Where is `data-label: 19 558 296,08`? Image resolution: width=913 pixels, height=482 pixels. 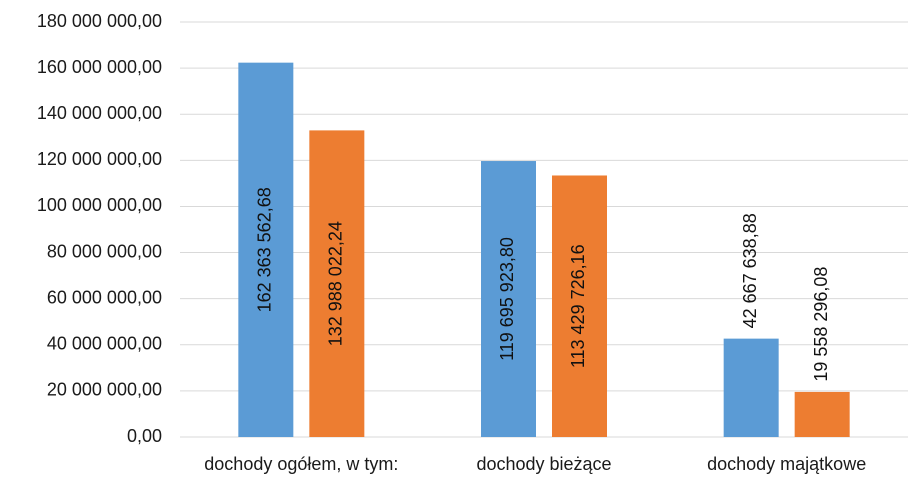 data-label: 19 558 296,08 is located at coordinates (821, 324).